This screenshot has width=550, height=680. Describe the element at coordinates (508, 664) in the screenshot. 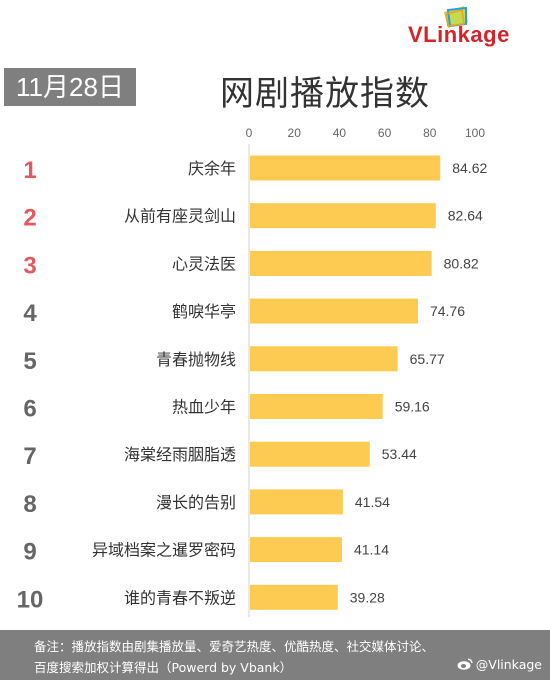

I see `weibo-handle-text: @Vlinkage` at that location.